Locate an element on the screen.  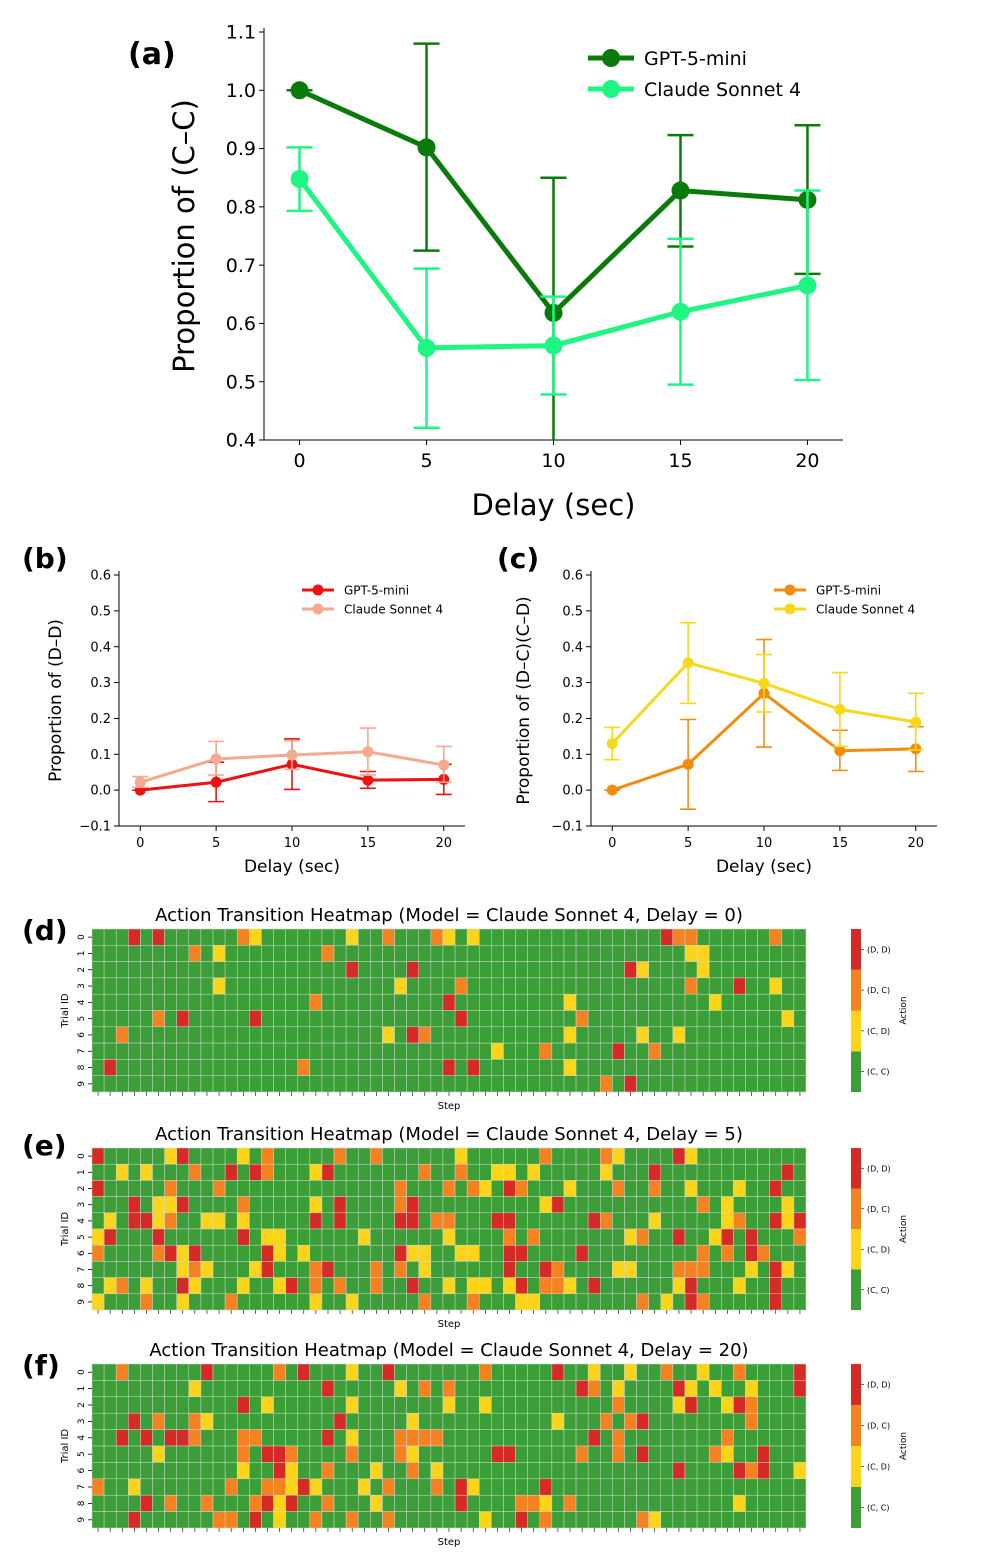
panel-label: (a) is located at coordinates (152, 54).